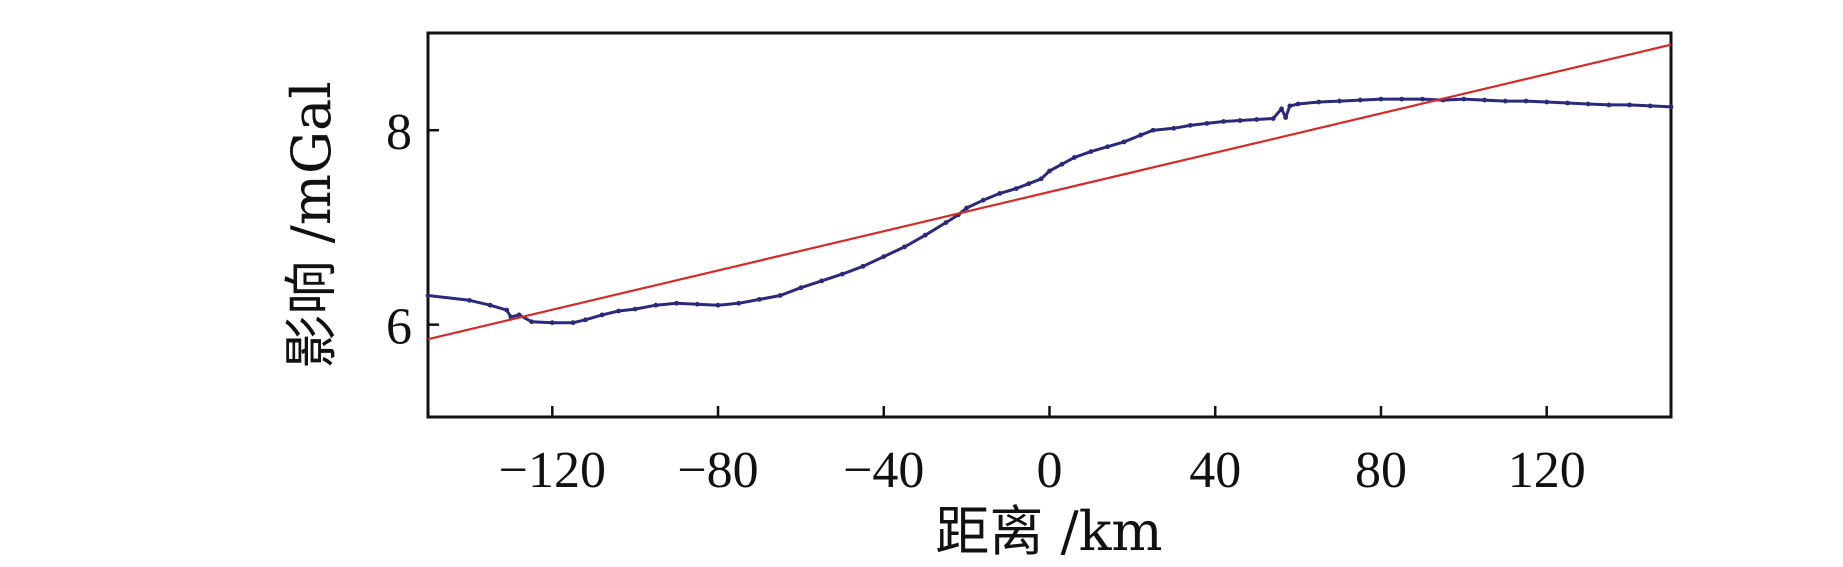  I want to click on y-axis-label: 影响 /mGal, so click(311, 224).